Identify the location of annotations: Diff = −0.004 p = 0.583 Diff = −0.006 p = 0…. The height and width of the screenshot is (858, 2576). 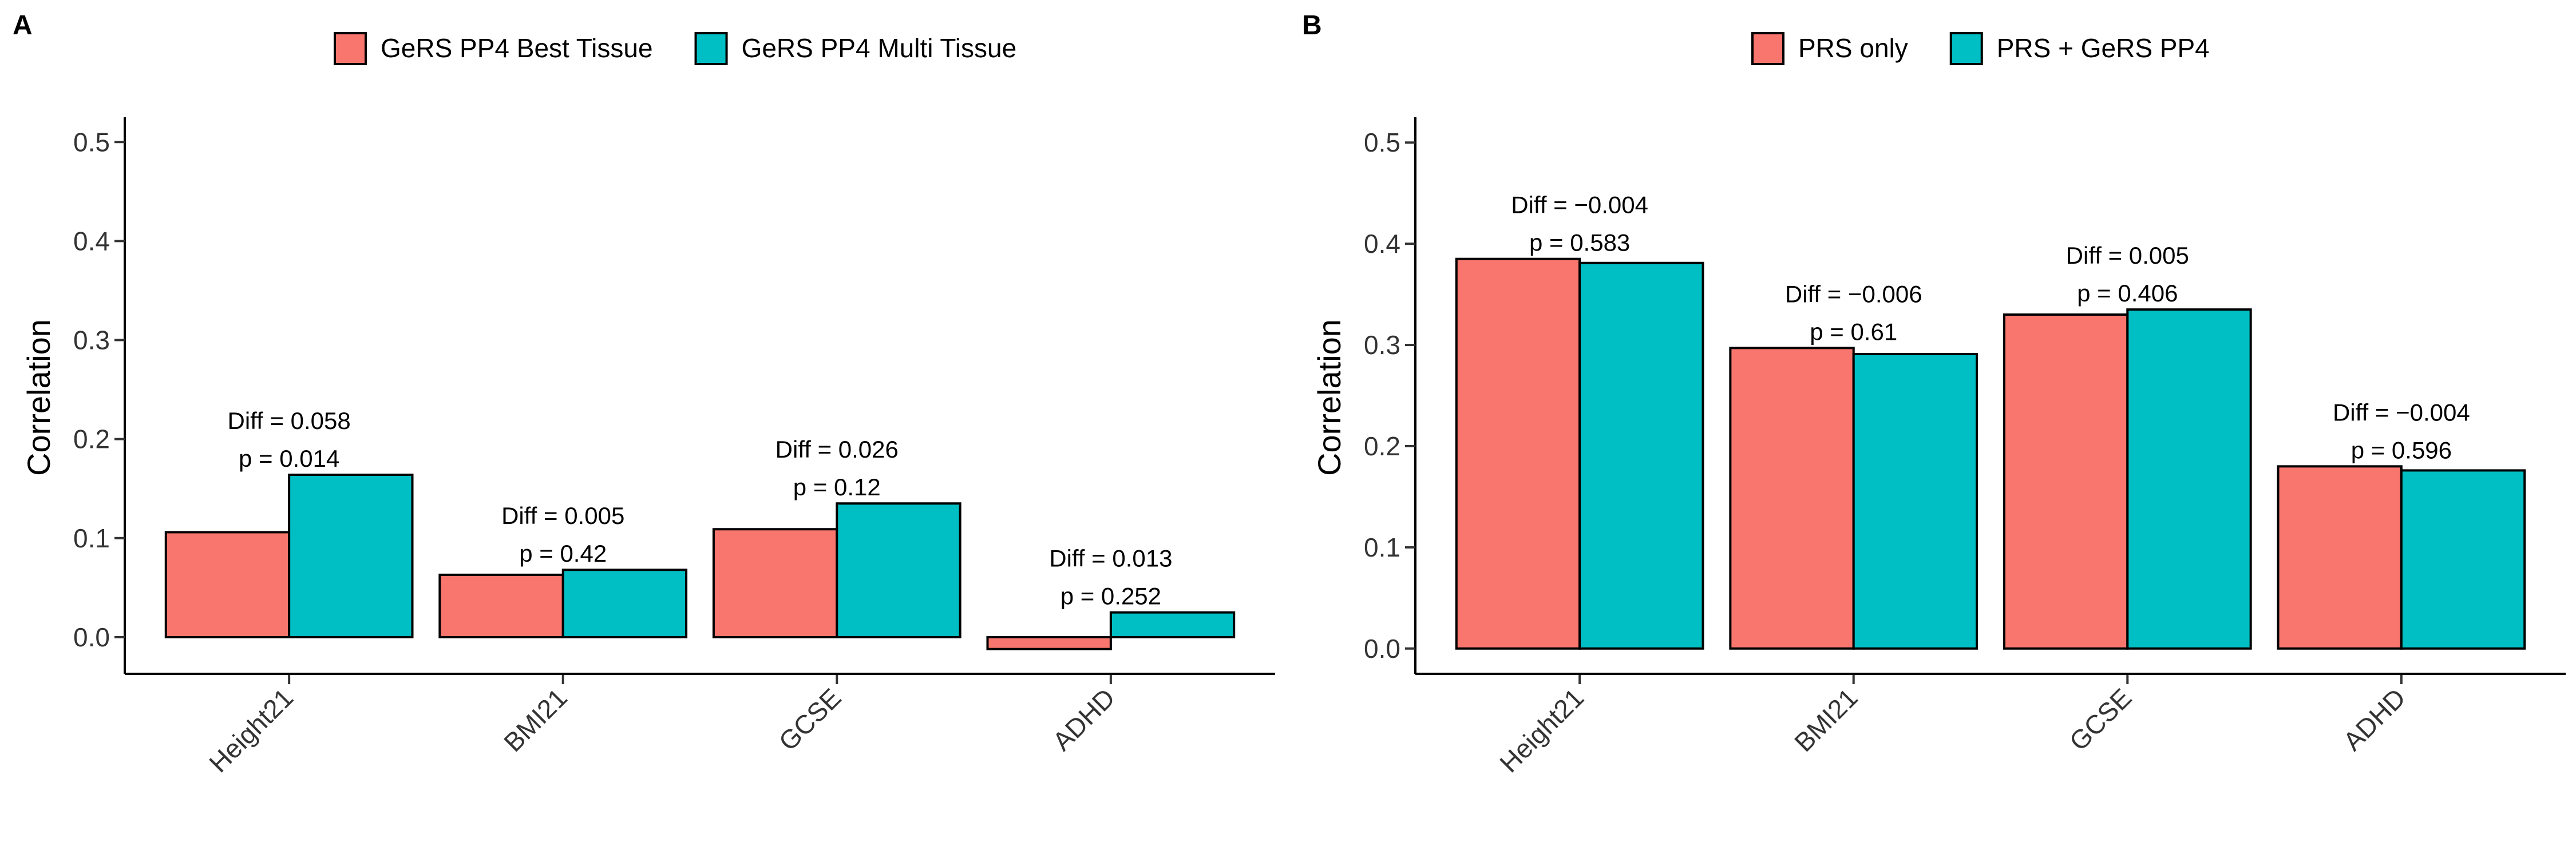
(1990, 328).